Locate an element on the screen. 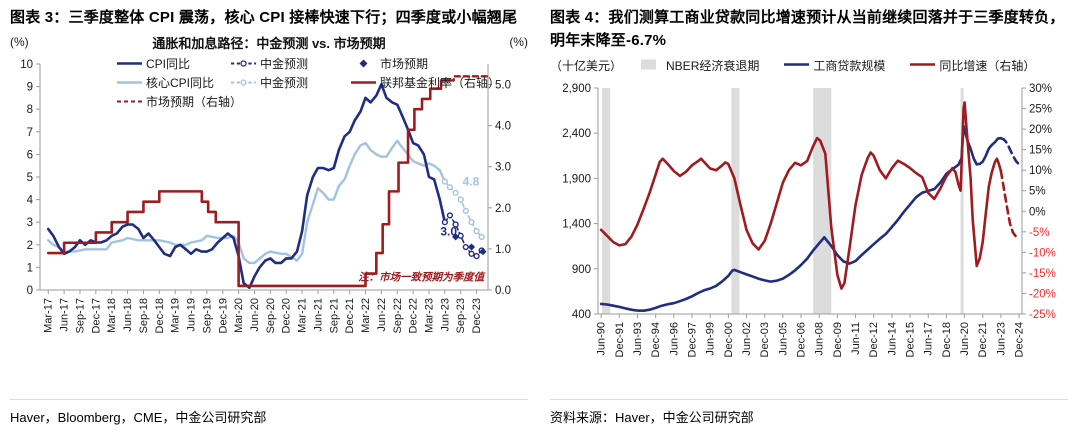  y-left-tick-label: 2 is located at coordinates (30, 246).